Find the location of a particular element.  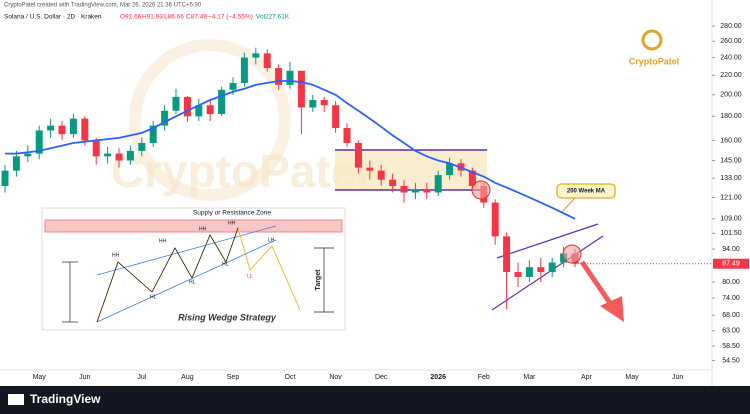

logo: CryptoPatel is located at coordinates (654, 47).